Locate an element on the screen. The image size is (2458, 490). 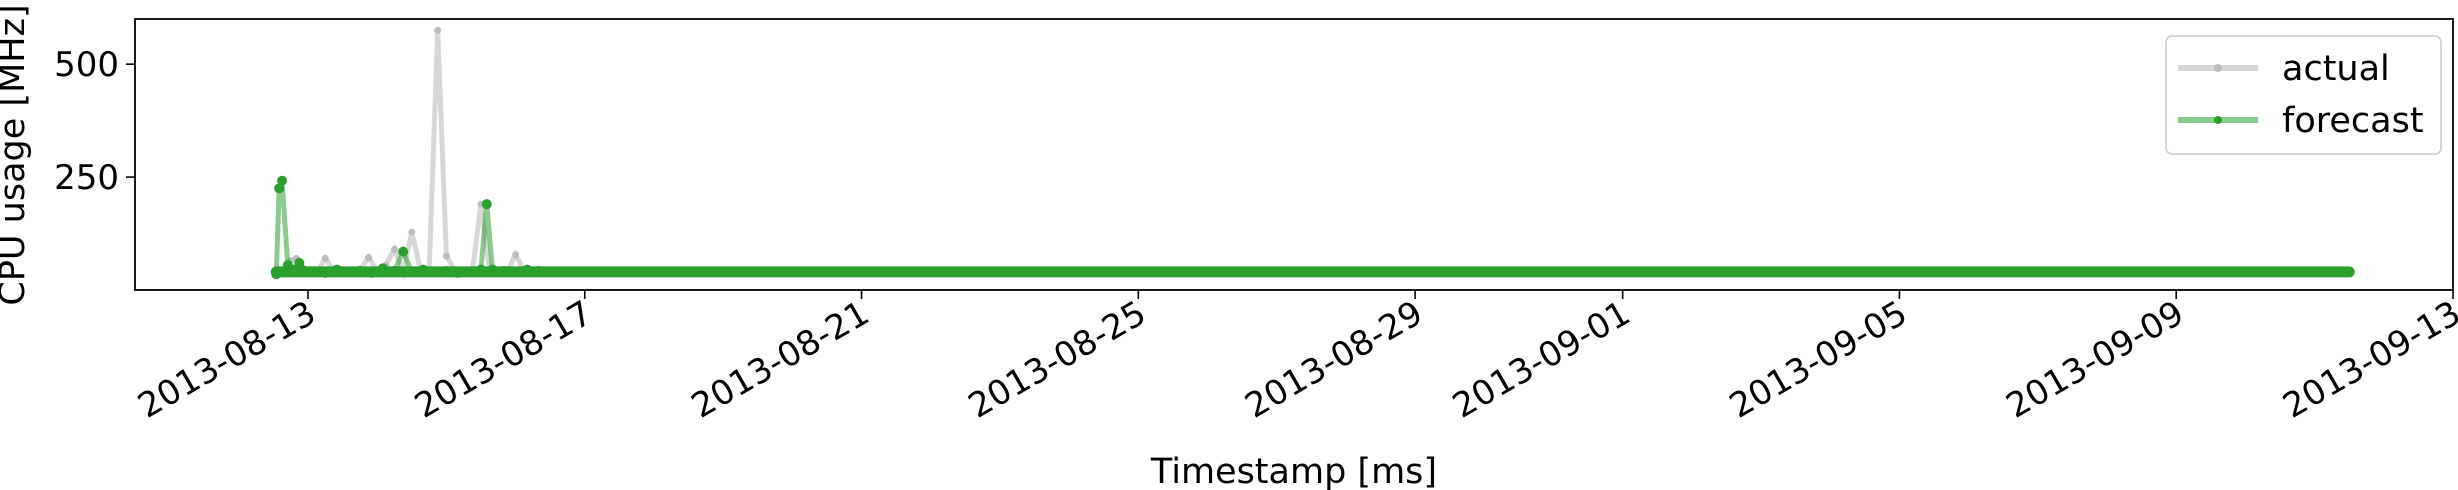
x-tick-label: 2013-08-25 is located at coordinates (1057, 359).